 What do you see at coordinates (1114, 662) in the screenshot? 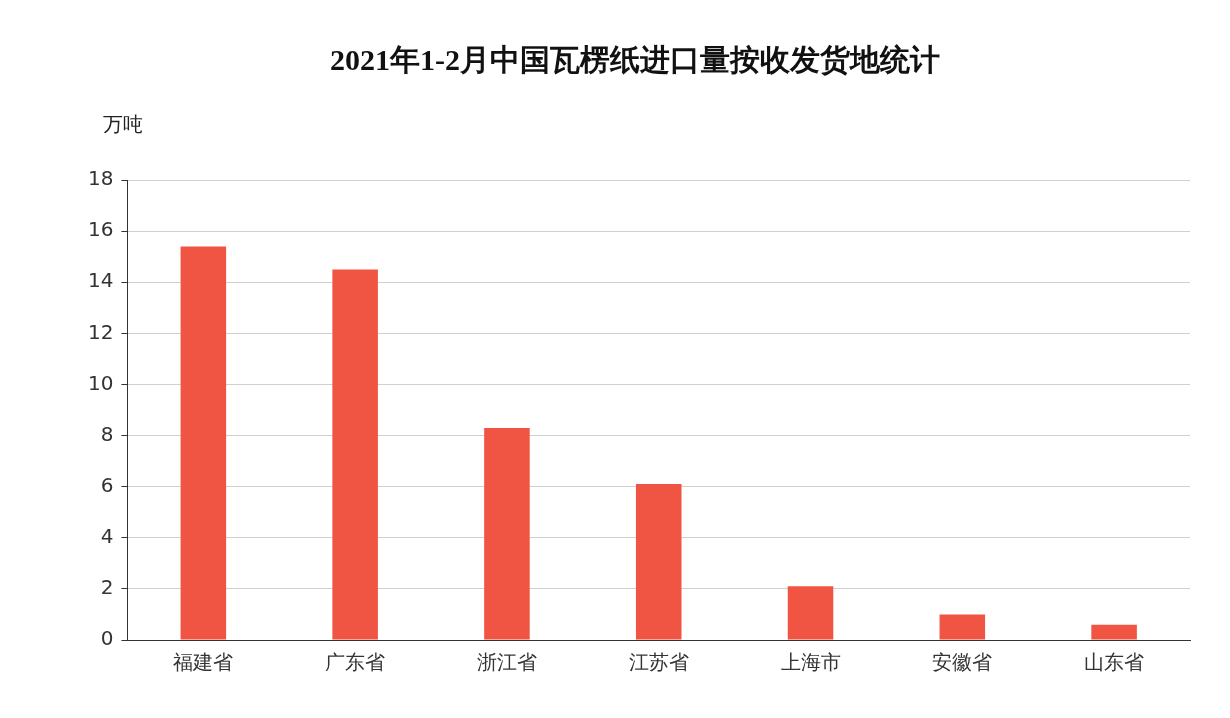
I see `x-tick-label: 山东省` at bounding box center [1114, 662].